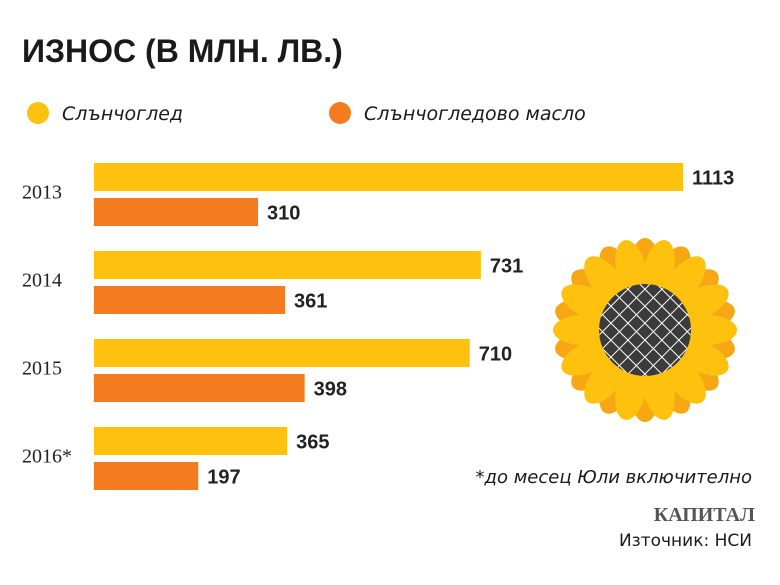 Image resolution: width=780 pixels, height=585 pixels. What do you see at coordinates (42, 281) in the screenshot?
I see `category-label: 2014` at bounding box center [42, 281].